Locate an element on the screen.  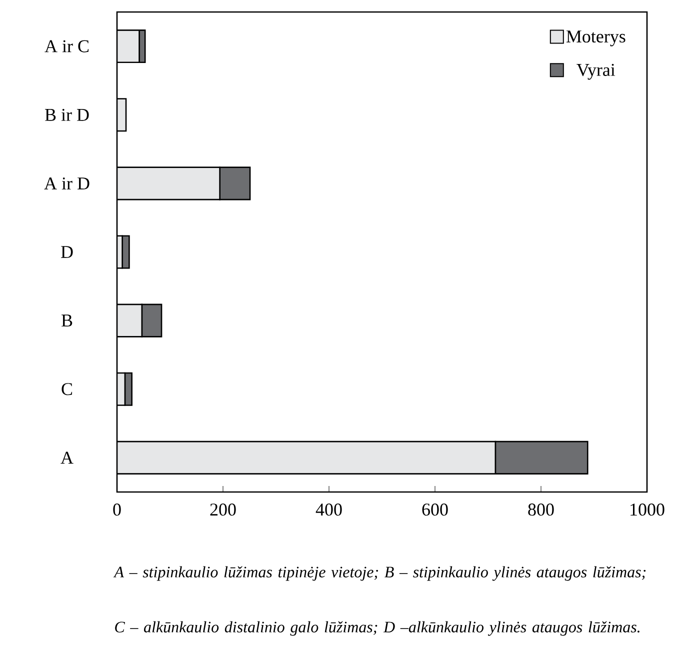
legend-label: Moterys is located at coordinates (596, 38).